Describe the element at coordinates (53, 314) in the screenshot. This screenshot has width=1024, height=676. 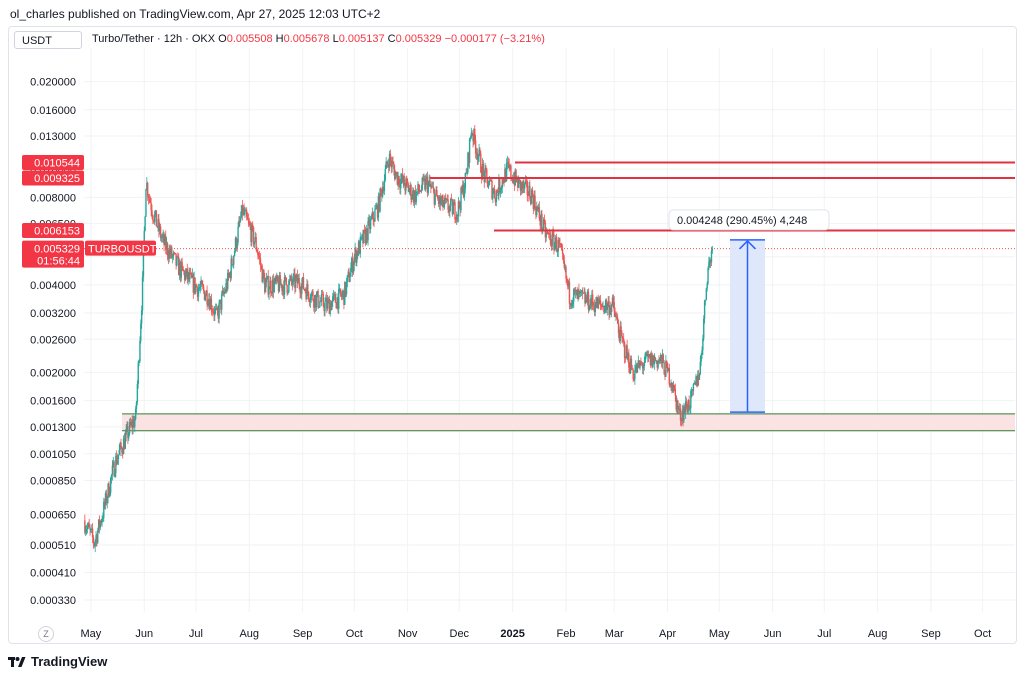
I see `y-tick-label: 0.003200` at that location.